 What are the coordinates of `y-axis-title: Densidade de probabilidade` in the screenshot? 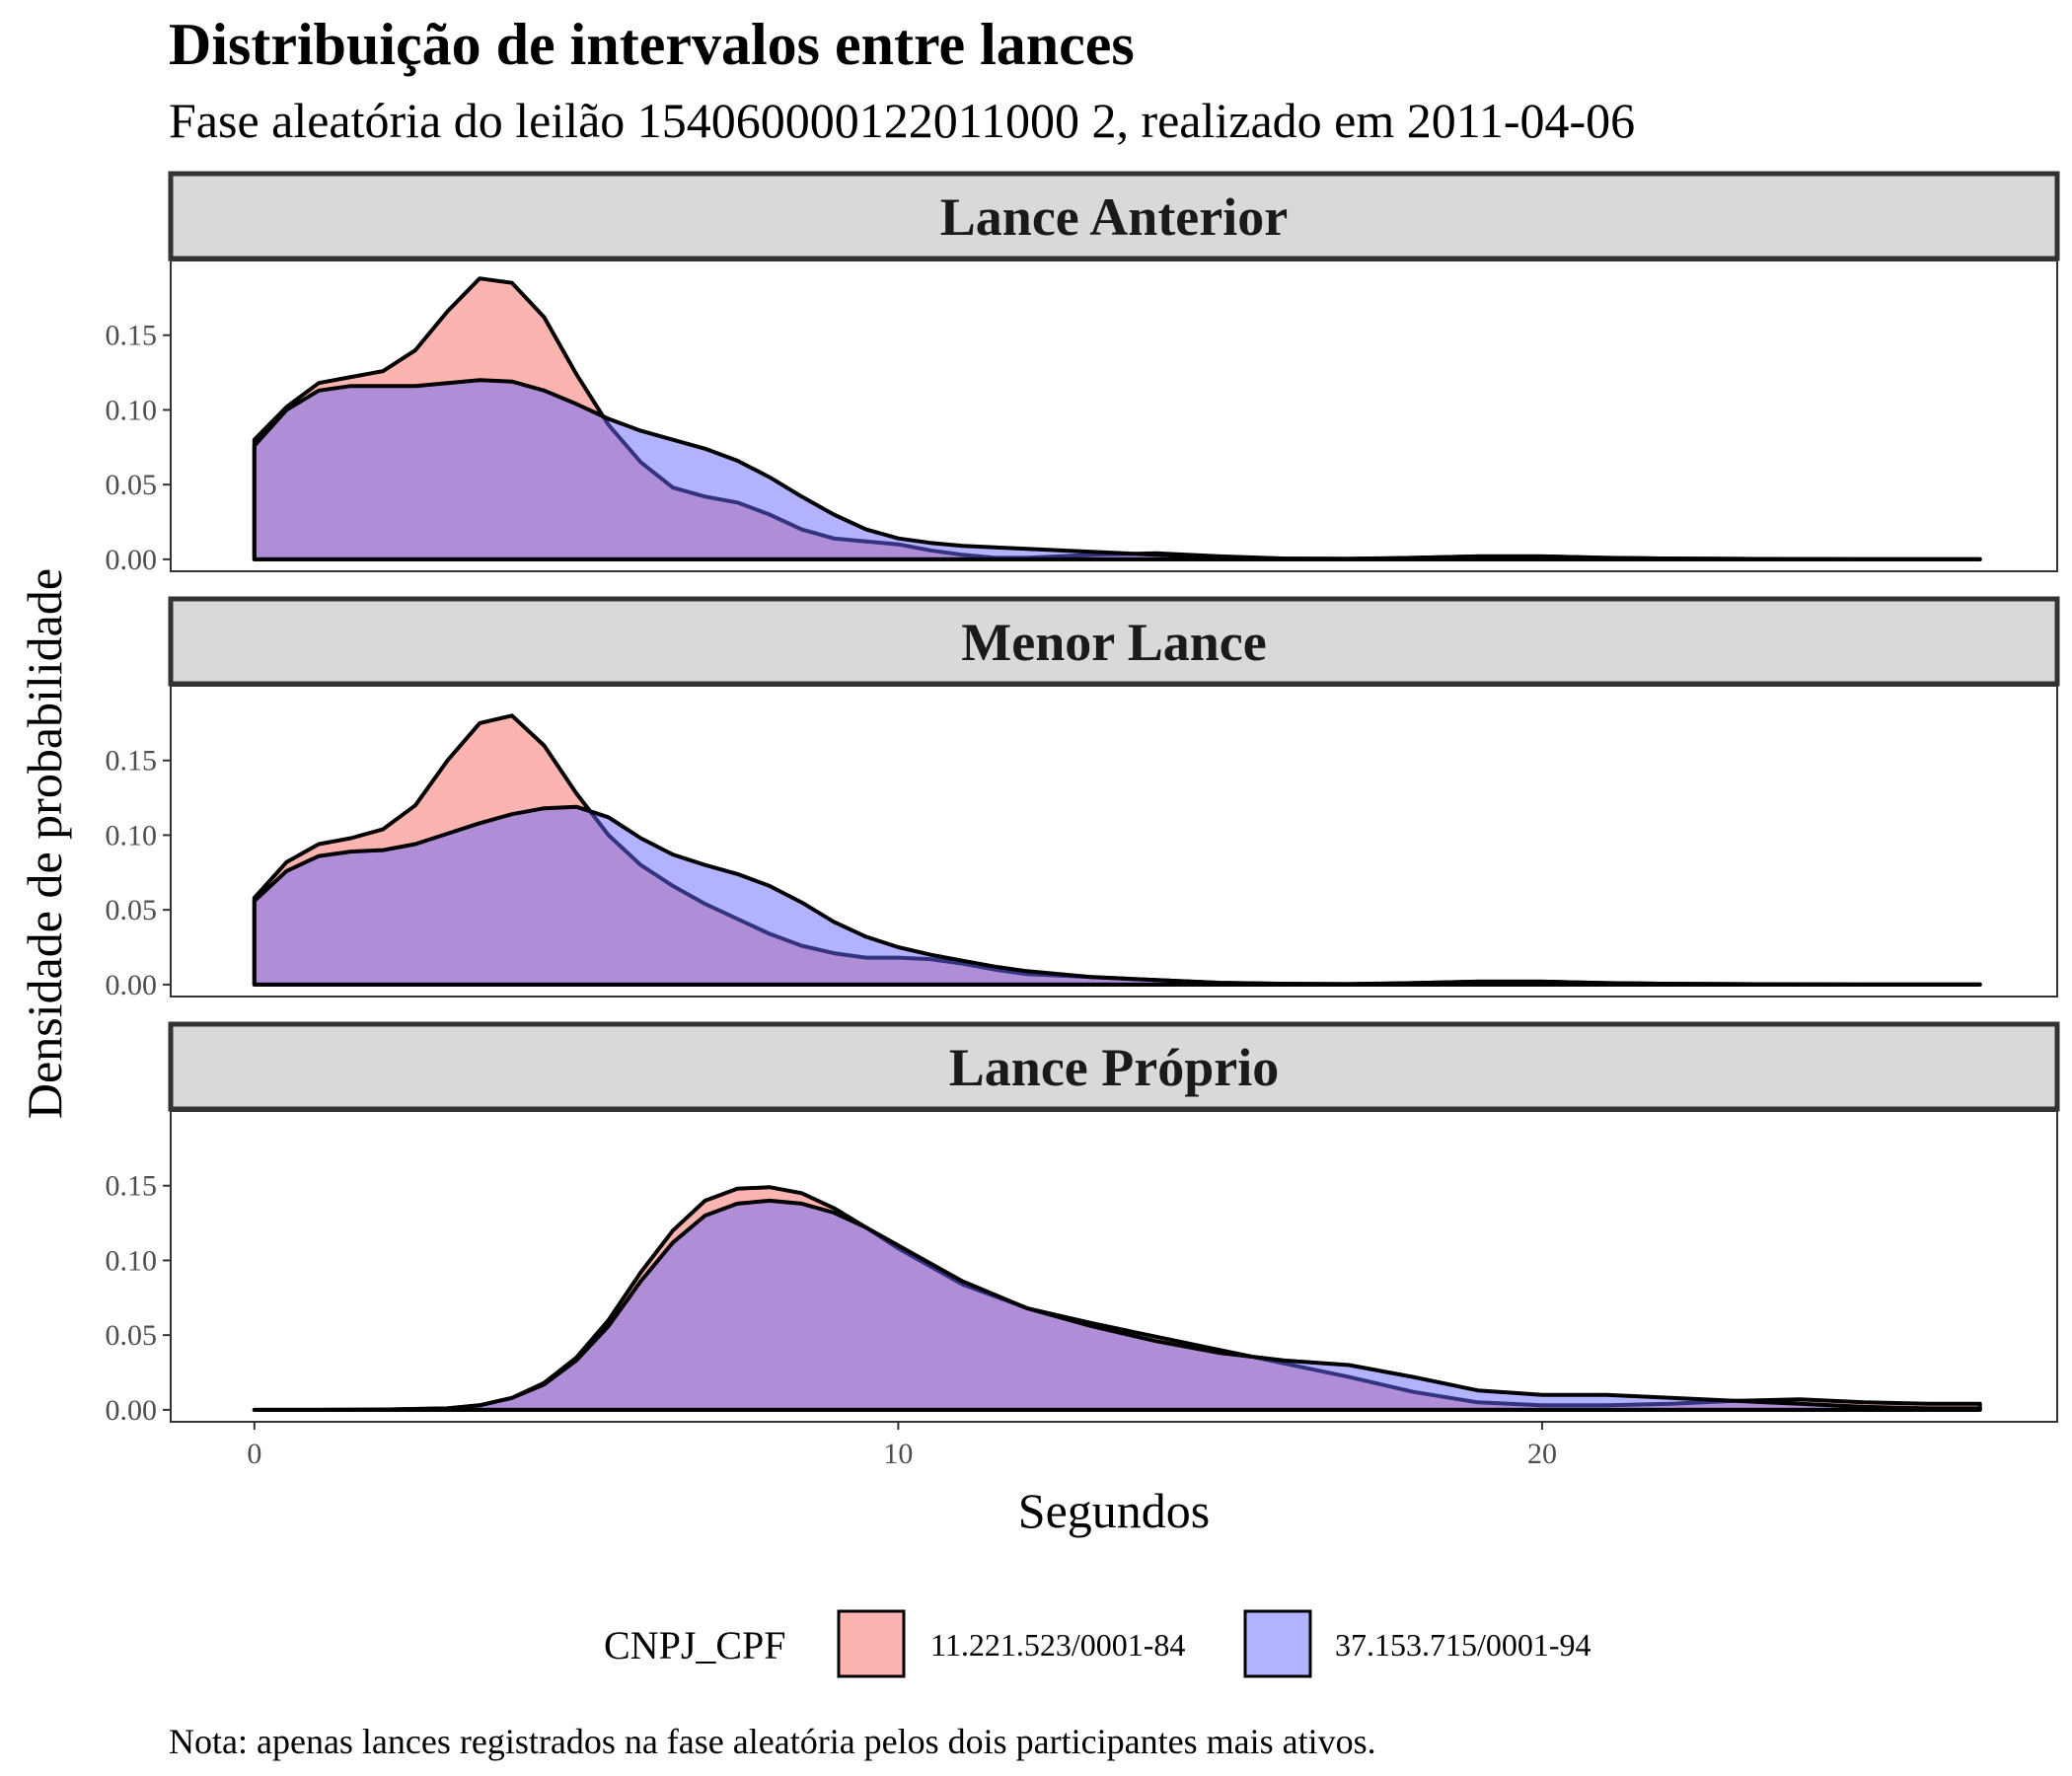 It's located at (45, 844).